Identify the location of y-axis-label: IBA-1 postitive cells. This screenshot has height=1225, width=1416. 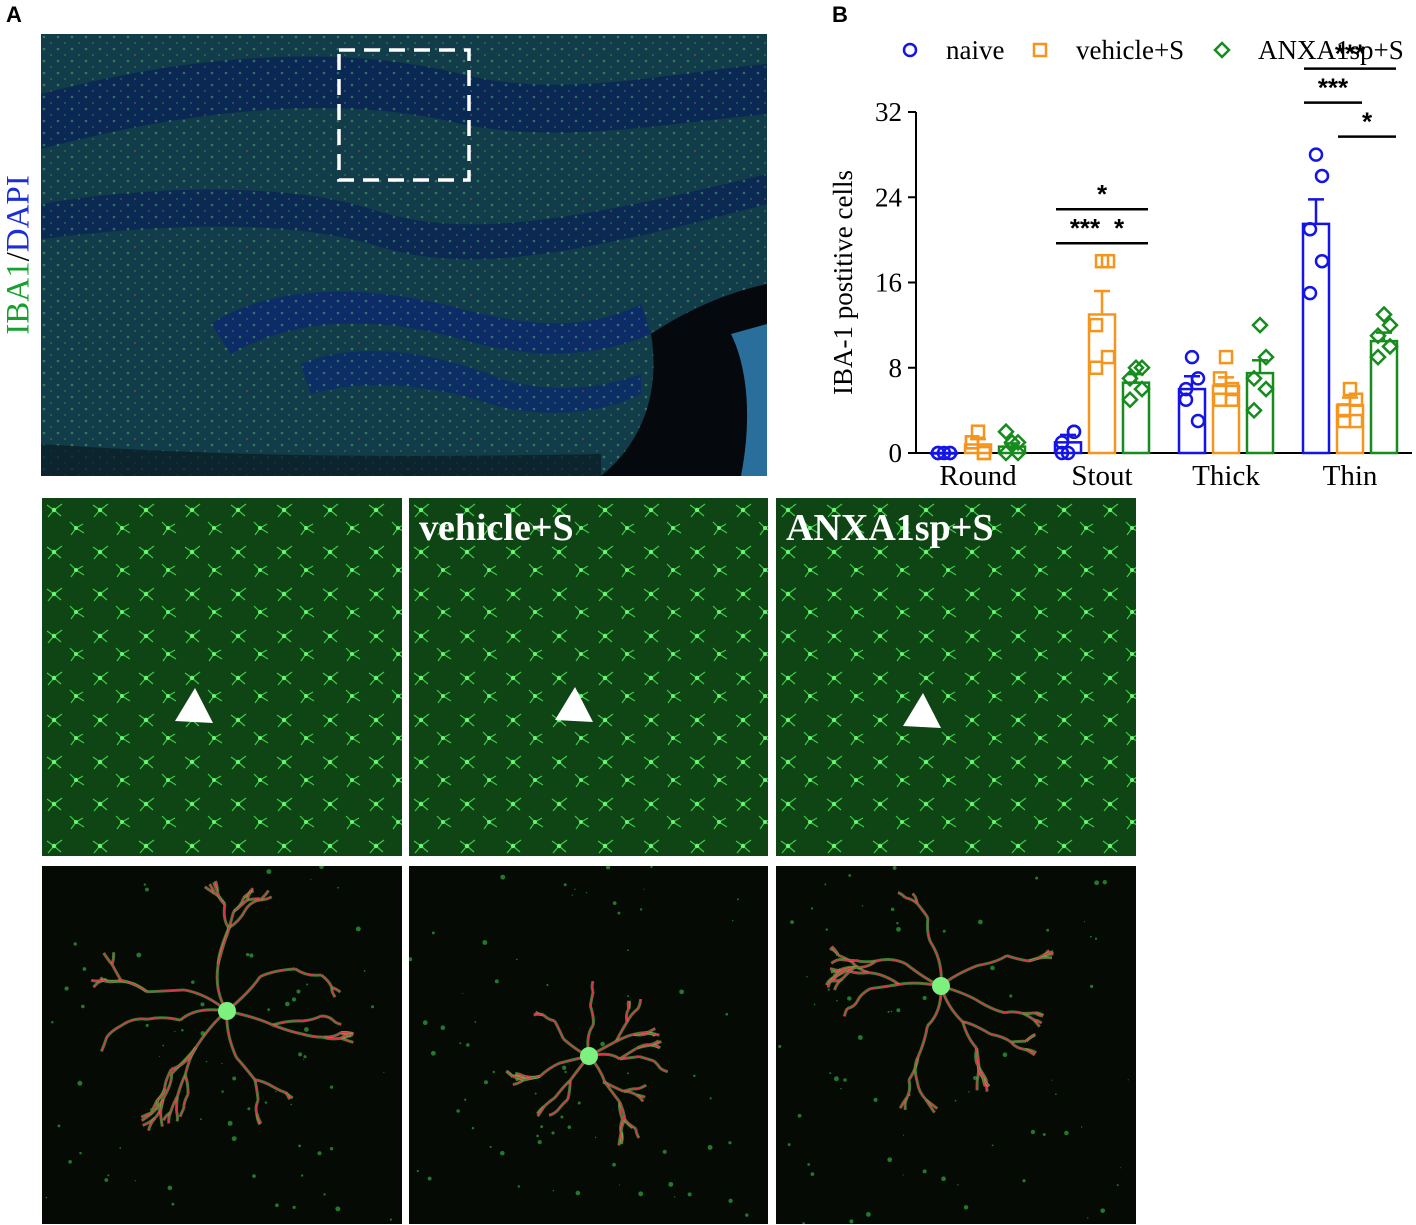
(843, 282).